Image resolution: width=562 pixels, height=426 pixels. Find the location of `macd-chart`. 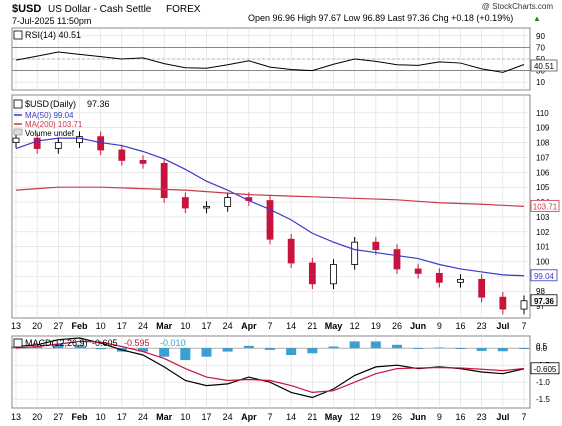

macd-chart is located at coordinates (270, 368).